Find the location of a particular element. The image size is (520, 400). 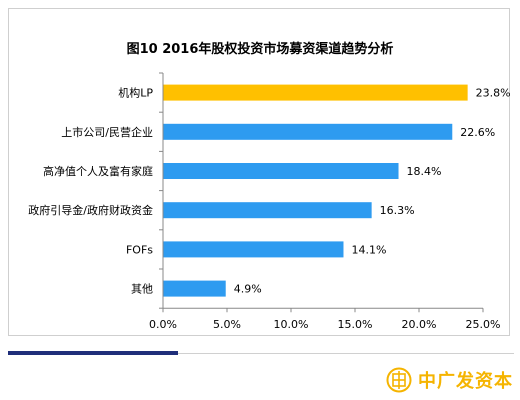

category-label-2: 高净值个人及富有家庭 is located at coordinates (98, 171).